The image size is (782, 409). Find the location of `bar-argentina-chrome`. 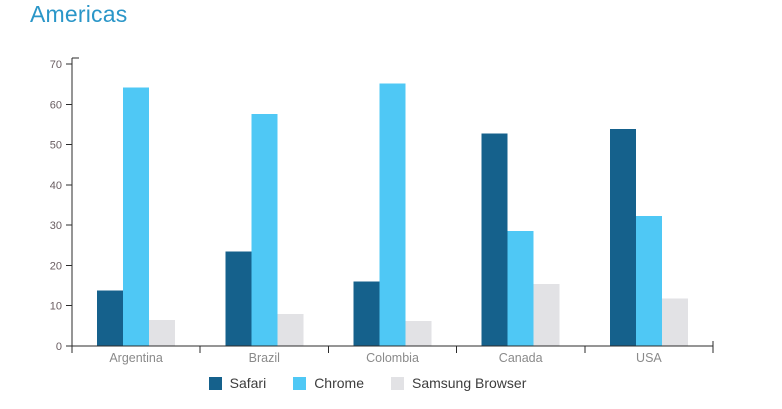

bar-argentina-chrome is located at coordinates (136, 217).